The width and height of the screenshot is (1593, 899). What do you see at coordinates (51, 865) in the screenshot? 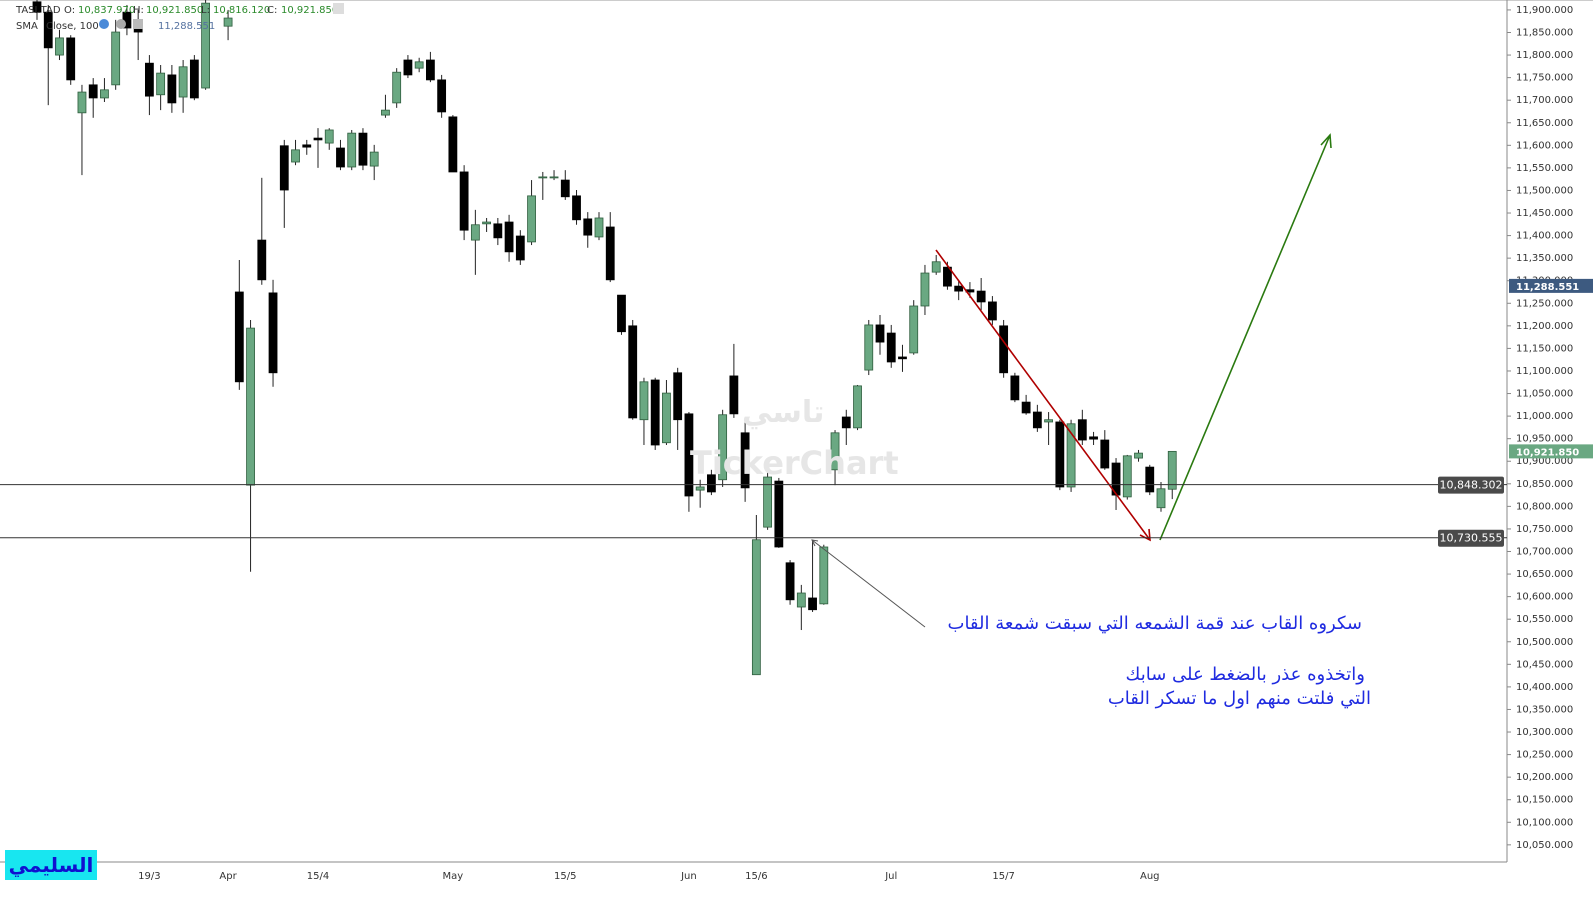
I see `signature: السليمي` at bounding box center [51, 865].